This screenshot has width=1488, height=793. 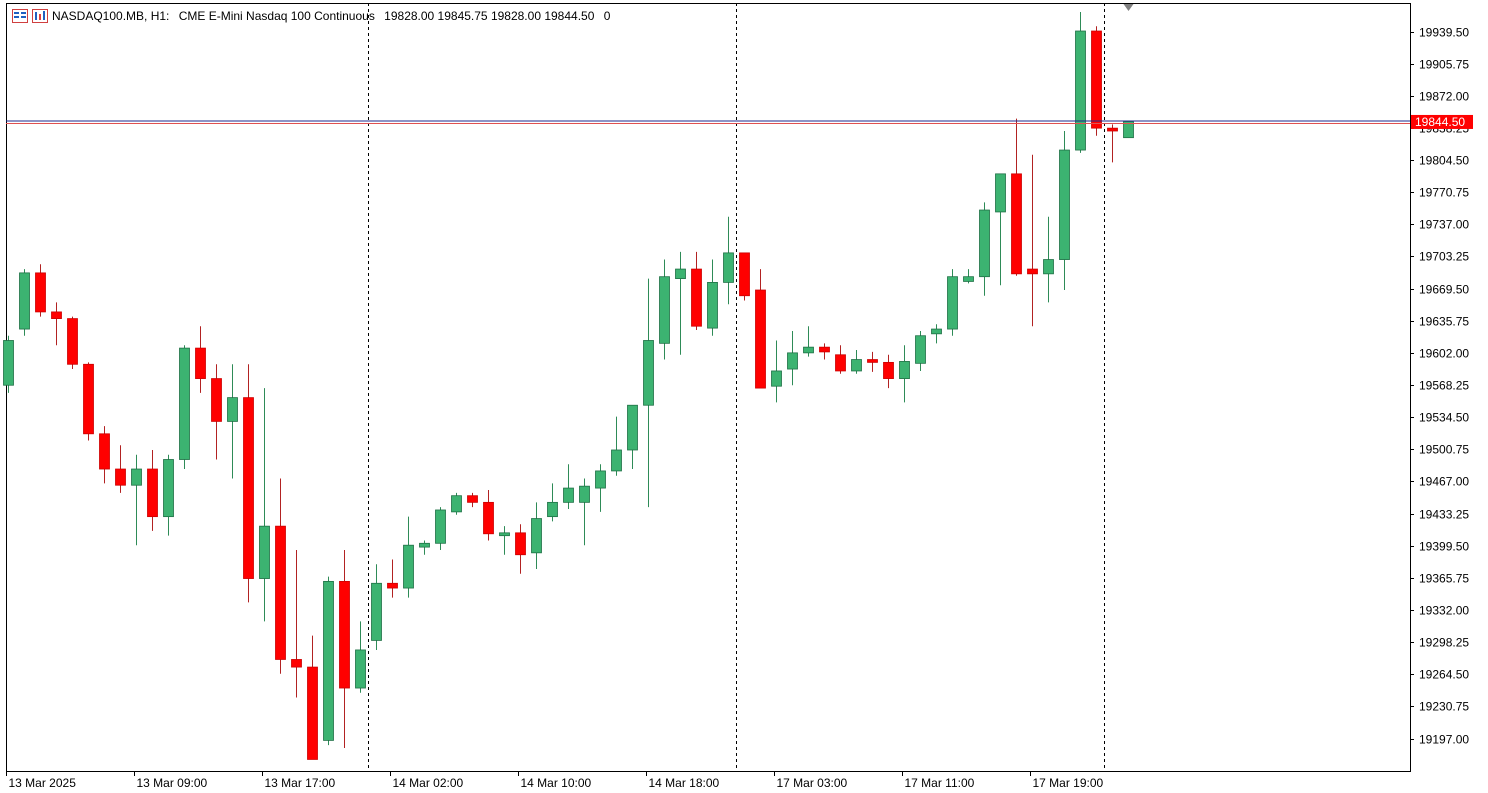 I want to click on price-tag-background, so click(x=1442, y=121).